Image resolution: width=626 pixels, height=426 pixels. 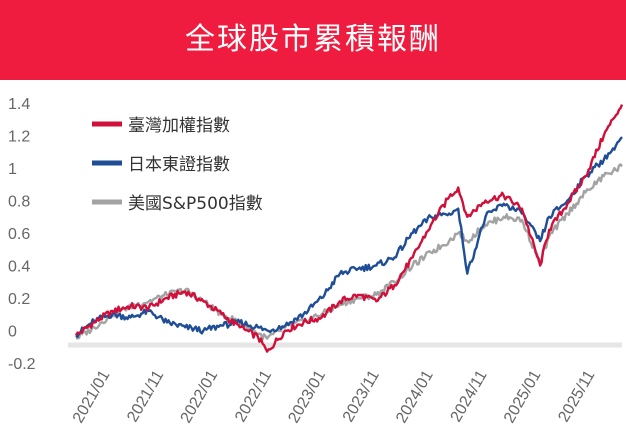 What do you see at coordinates (179, 165) in the screenshot?
I see `legend-label: 日本東證指數` at bounding box center [179, 165].